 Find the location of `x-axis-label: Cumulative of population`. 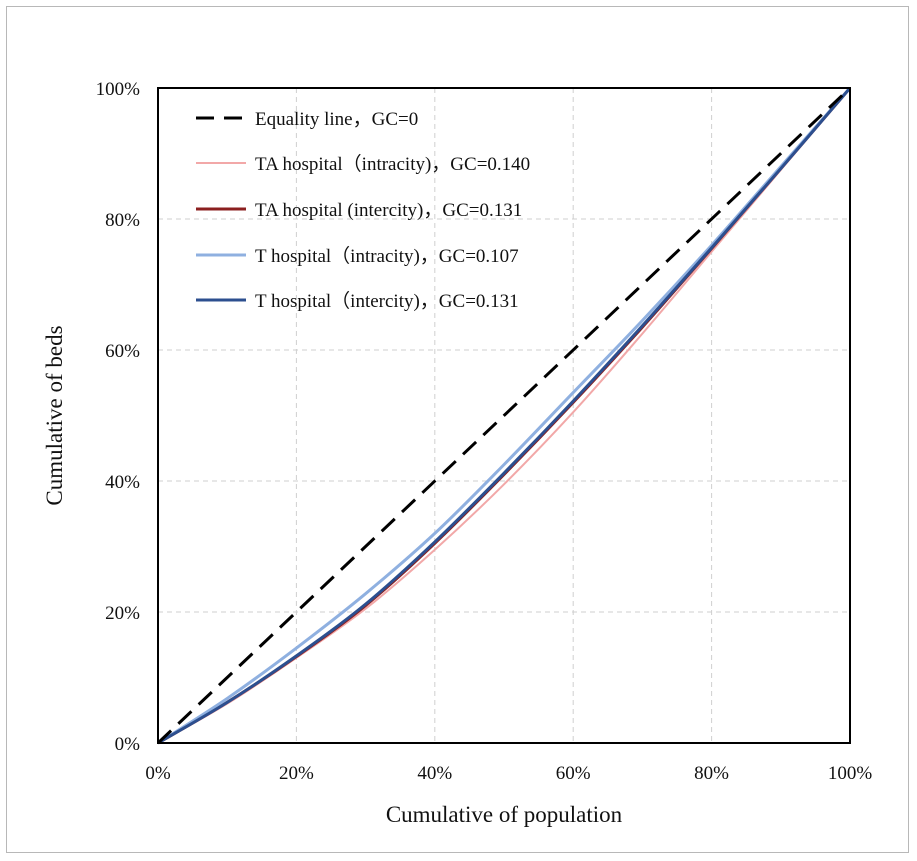

x-axis-label: Cumulative of population is located at coordinates (504, 814).